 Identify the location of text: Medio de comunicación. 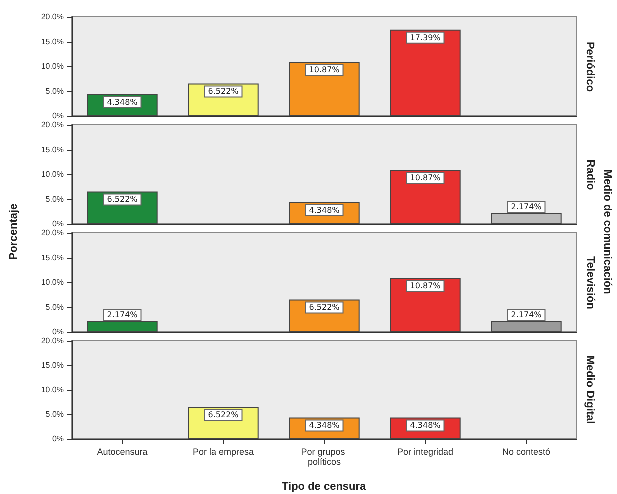
(606, 232).